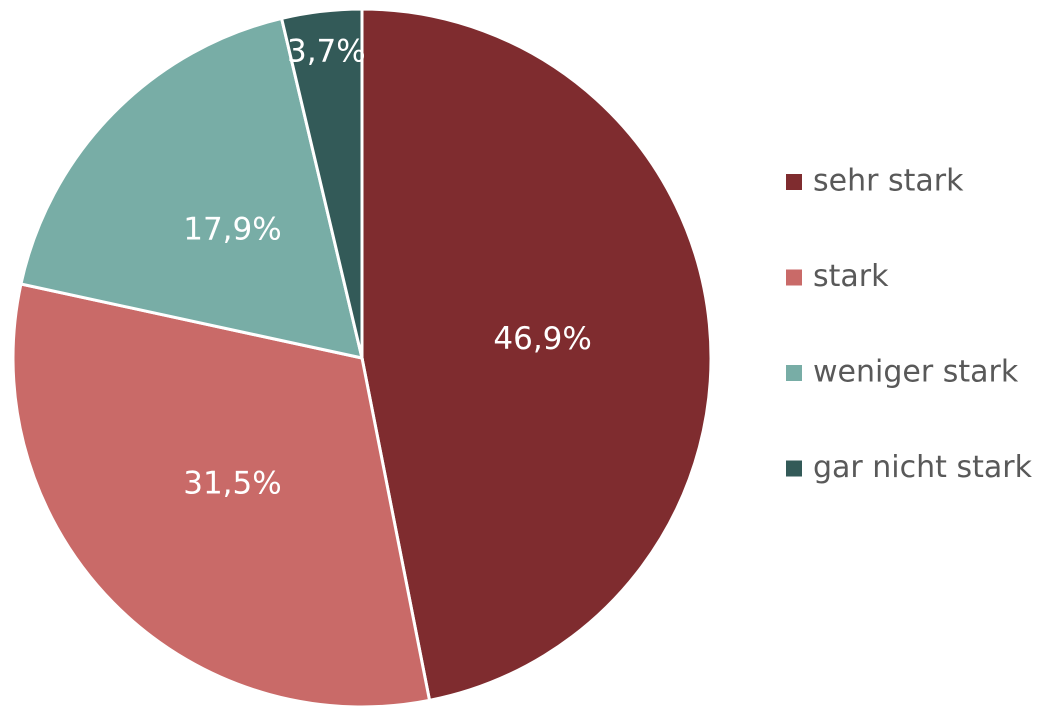 This screenshot has height=706, width=1056. Describe the element at coordinates (923, 467) in the screenshot. I see `legend-label: gar nicht stark` at that location.